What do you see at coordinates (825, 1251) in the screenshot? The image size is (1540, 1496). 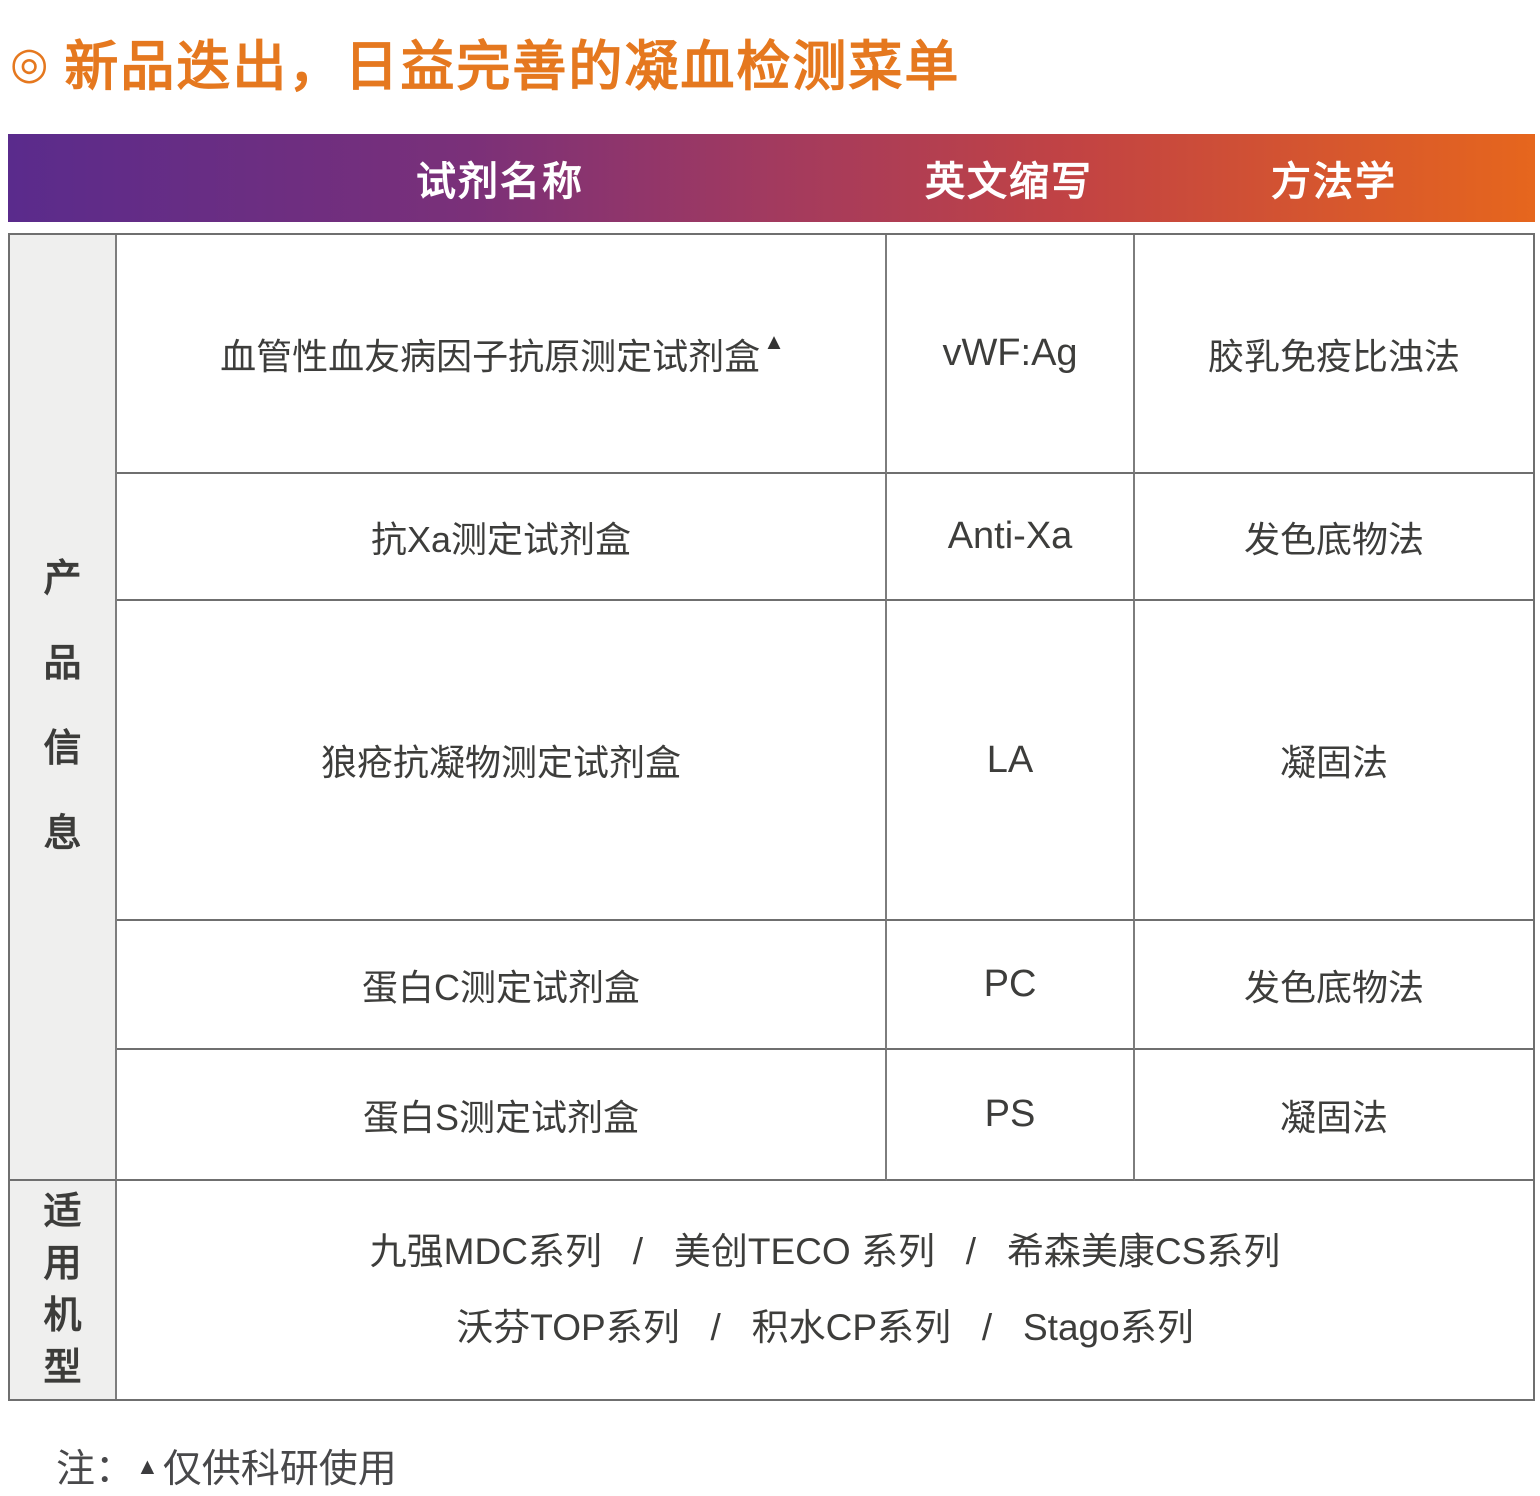 I see `instruments-line-1: 九强MDC系列 / 美创TECO 系列 / 希森美康CS系列` at bounding box center [825, 1251].